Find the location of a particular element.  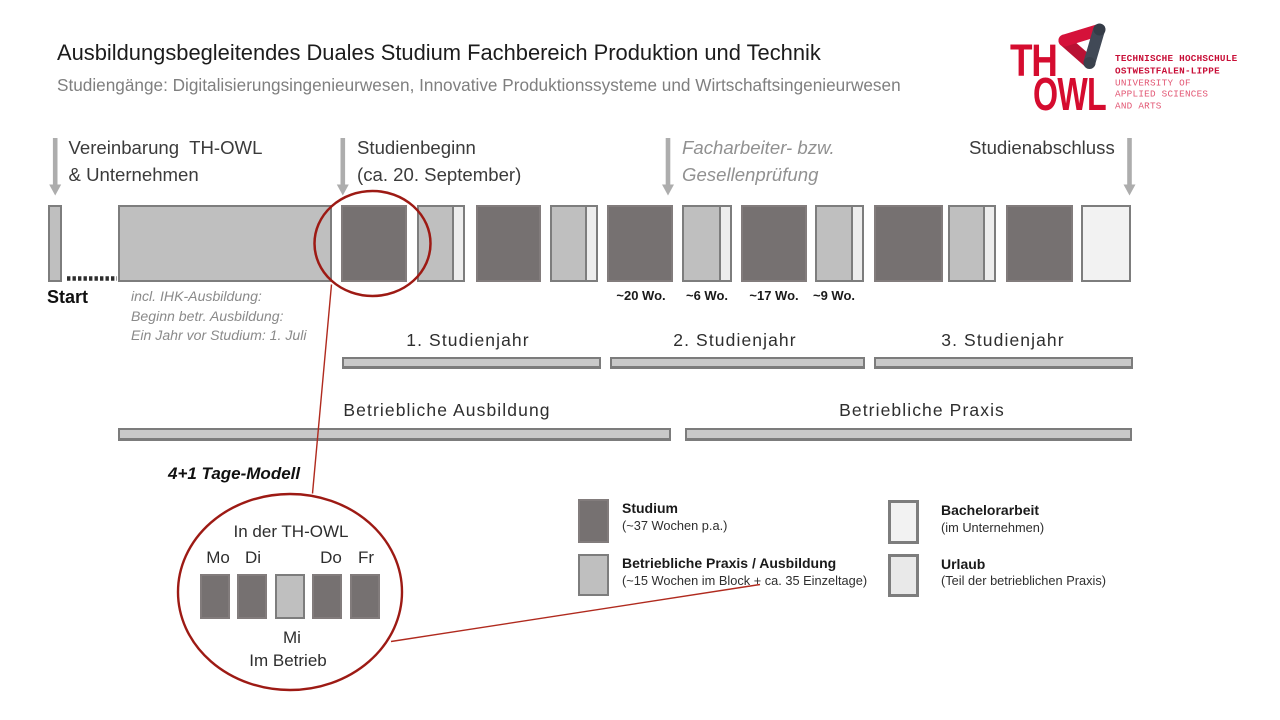

svg-text: AND ARTS is located at coordinates (1138, 105).